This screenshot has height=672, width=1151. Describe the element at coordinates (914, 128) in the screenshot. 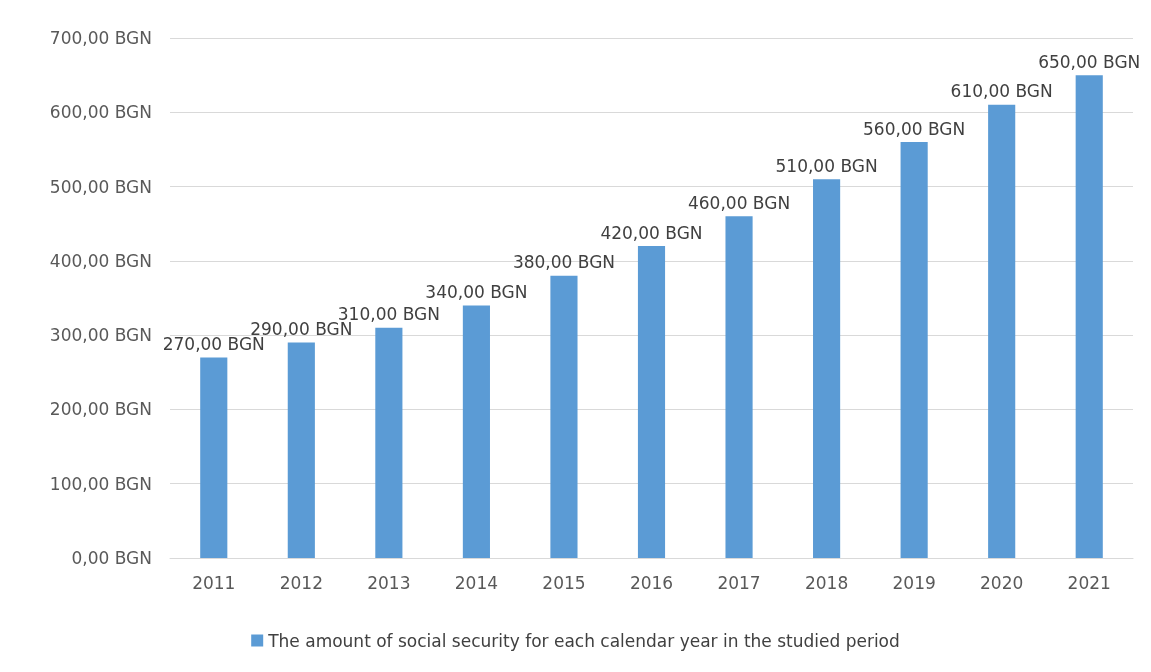

I see `data-label: 560,00 BGN` at that location.